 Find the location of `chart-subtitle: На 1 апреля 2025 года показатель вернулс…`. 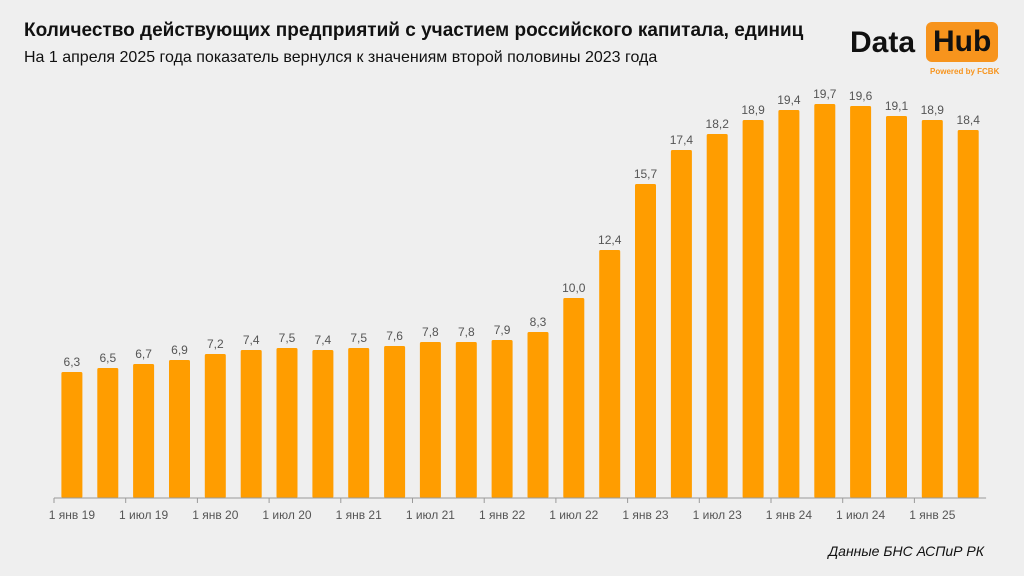

chart-subtitle: На 1 апреля 2025 года показатель вернулс… is located at coordinates (341, 57).